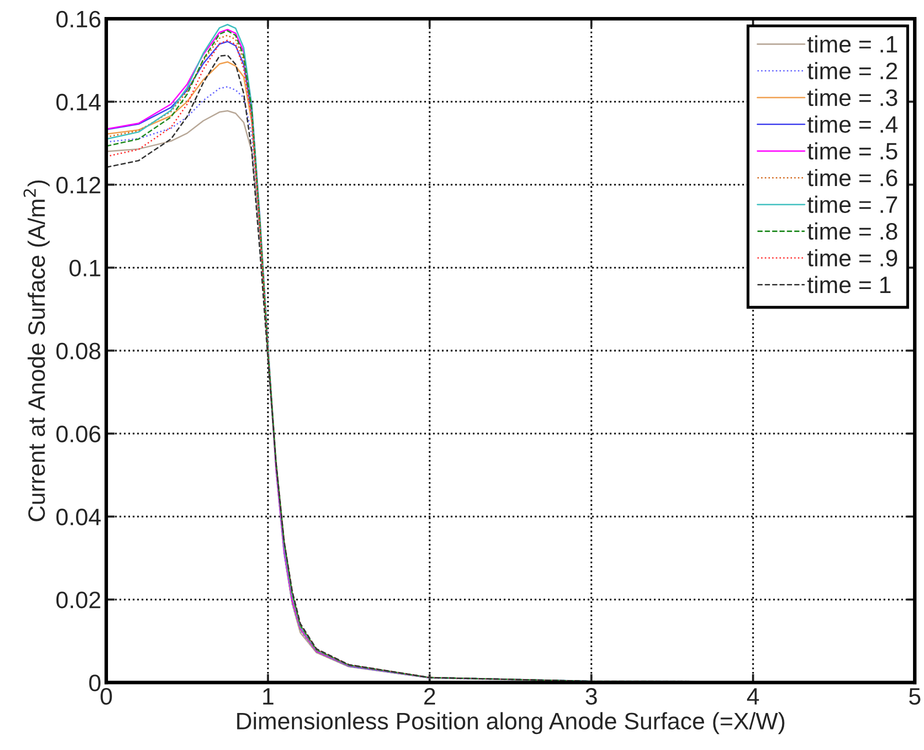  Describe the element at coordinates (78, 185) in the screenshot. I see `y-tick-label: 0.12` at that location.